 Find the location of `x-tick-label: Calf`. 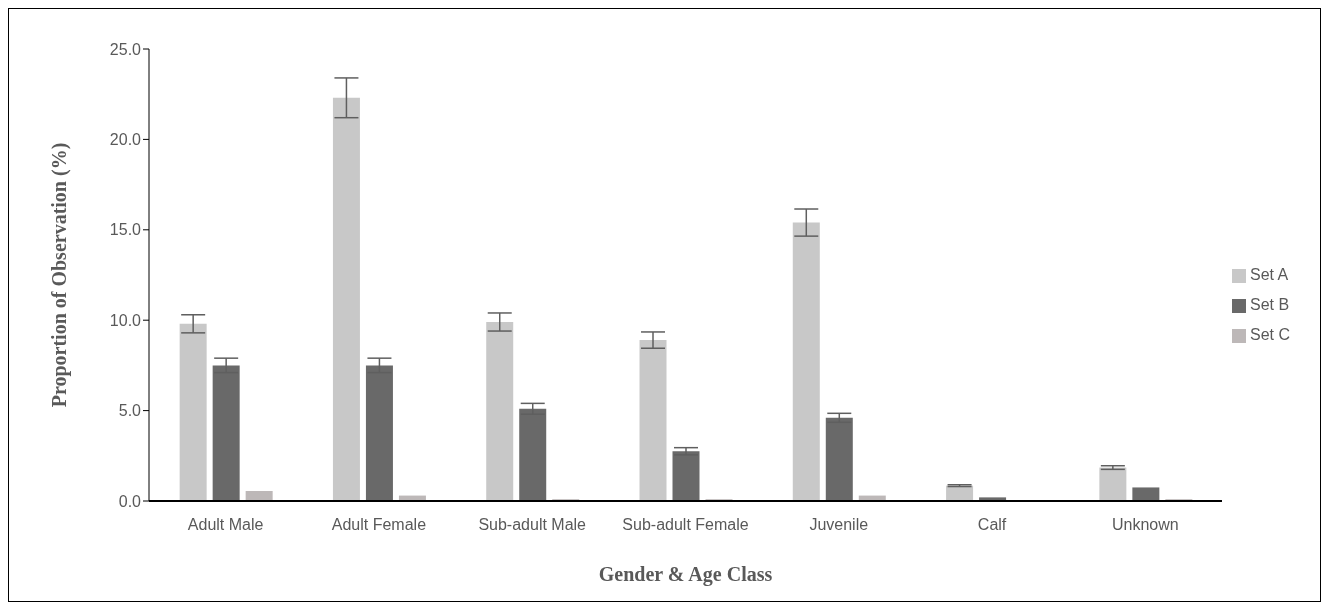

x-tick-label: Calf is located at coordinates (992, 525).